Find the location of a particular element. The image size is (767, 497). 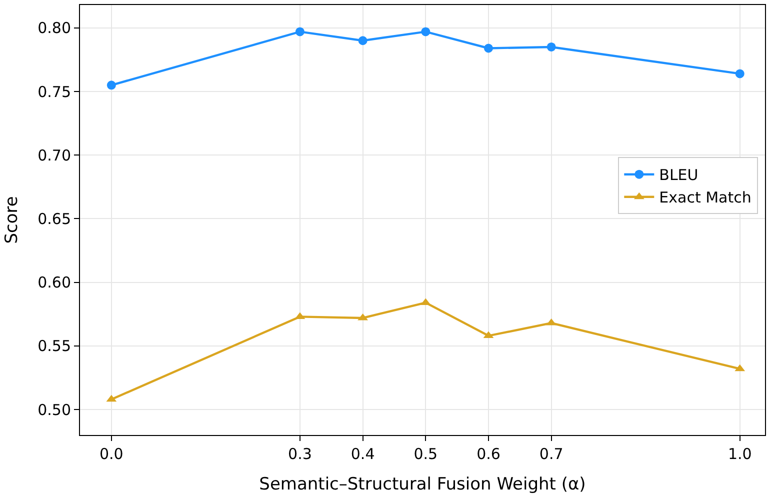

x-tick-label: 0.3 is located at coordinates (300, 454).